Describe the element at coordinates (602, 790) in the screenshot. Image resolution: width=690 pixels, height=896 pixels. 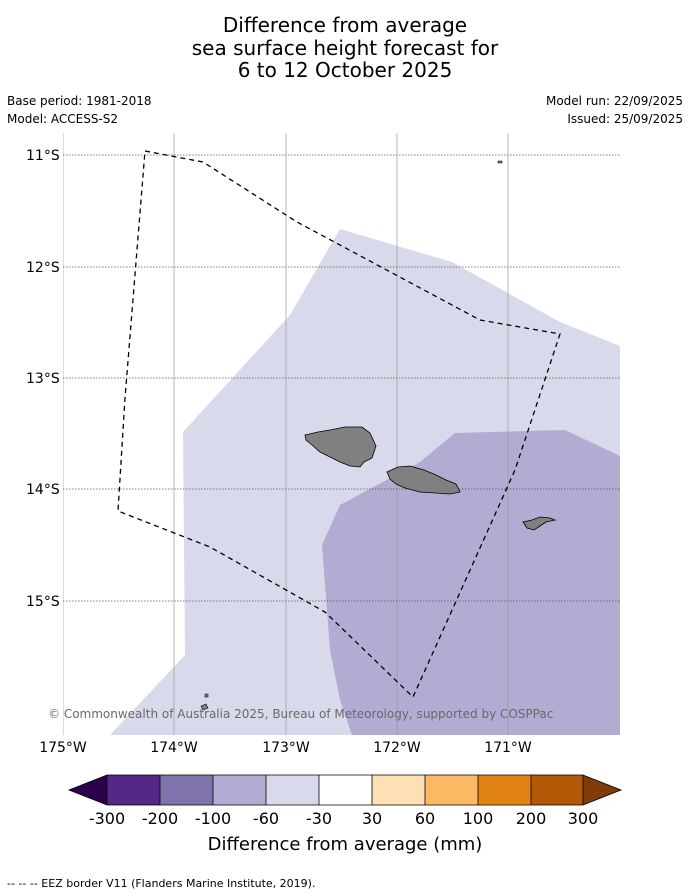
I see `colorbar-extend-high` at that location.